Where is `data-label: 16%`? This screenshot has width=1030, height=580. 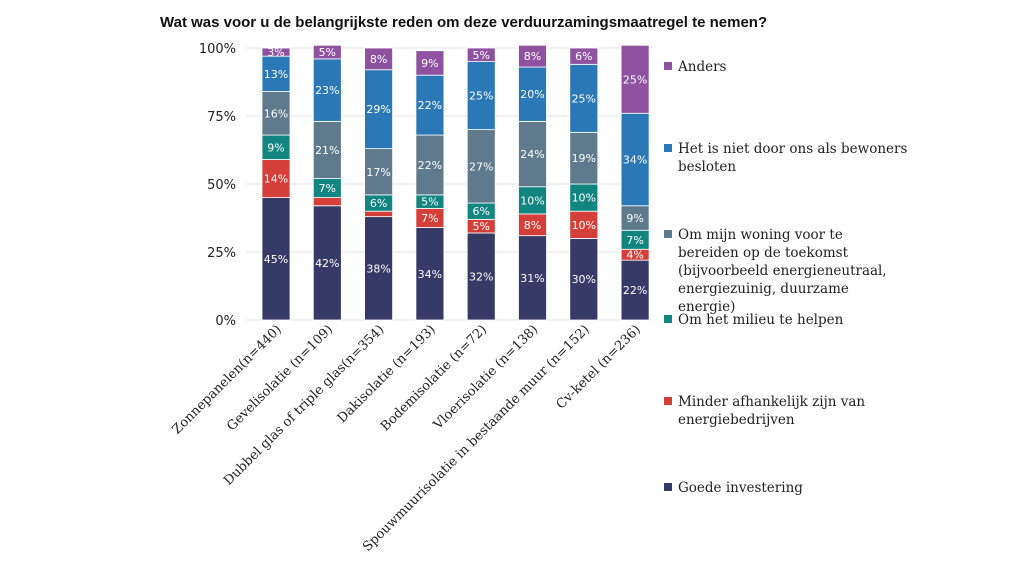
data-label: 16% is located at coordinates (276, 113).